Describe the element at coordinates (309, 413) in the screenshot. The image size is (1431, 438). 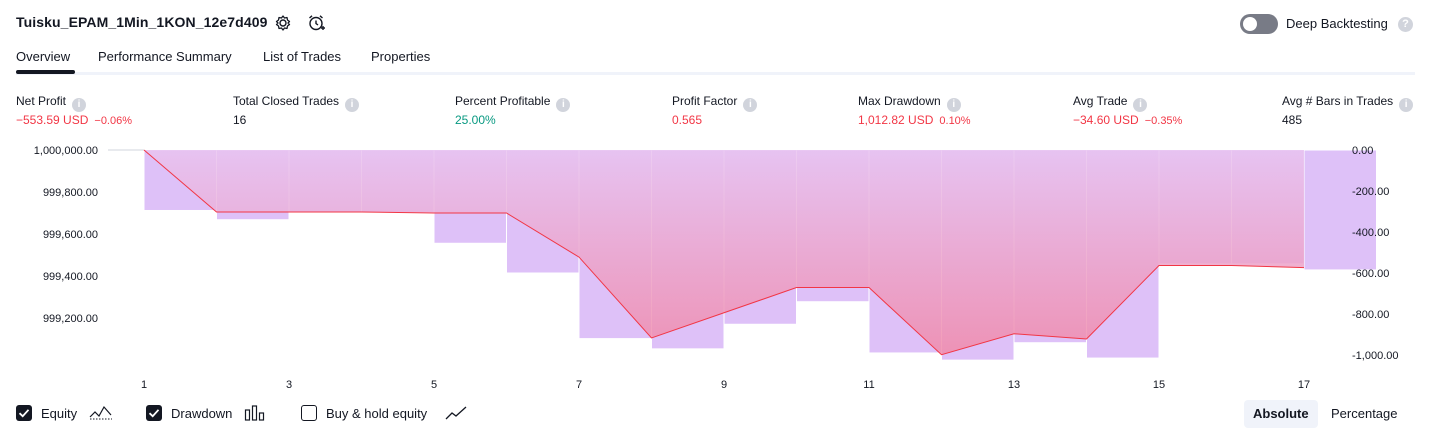
I see `buy-hold-equity-checkbox` at that location.